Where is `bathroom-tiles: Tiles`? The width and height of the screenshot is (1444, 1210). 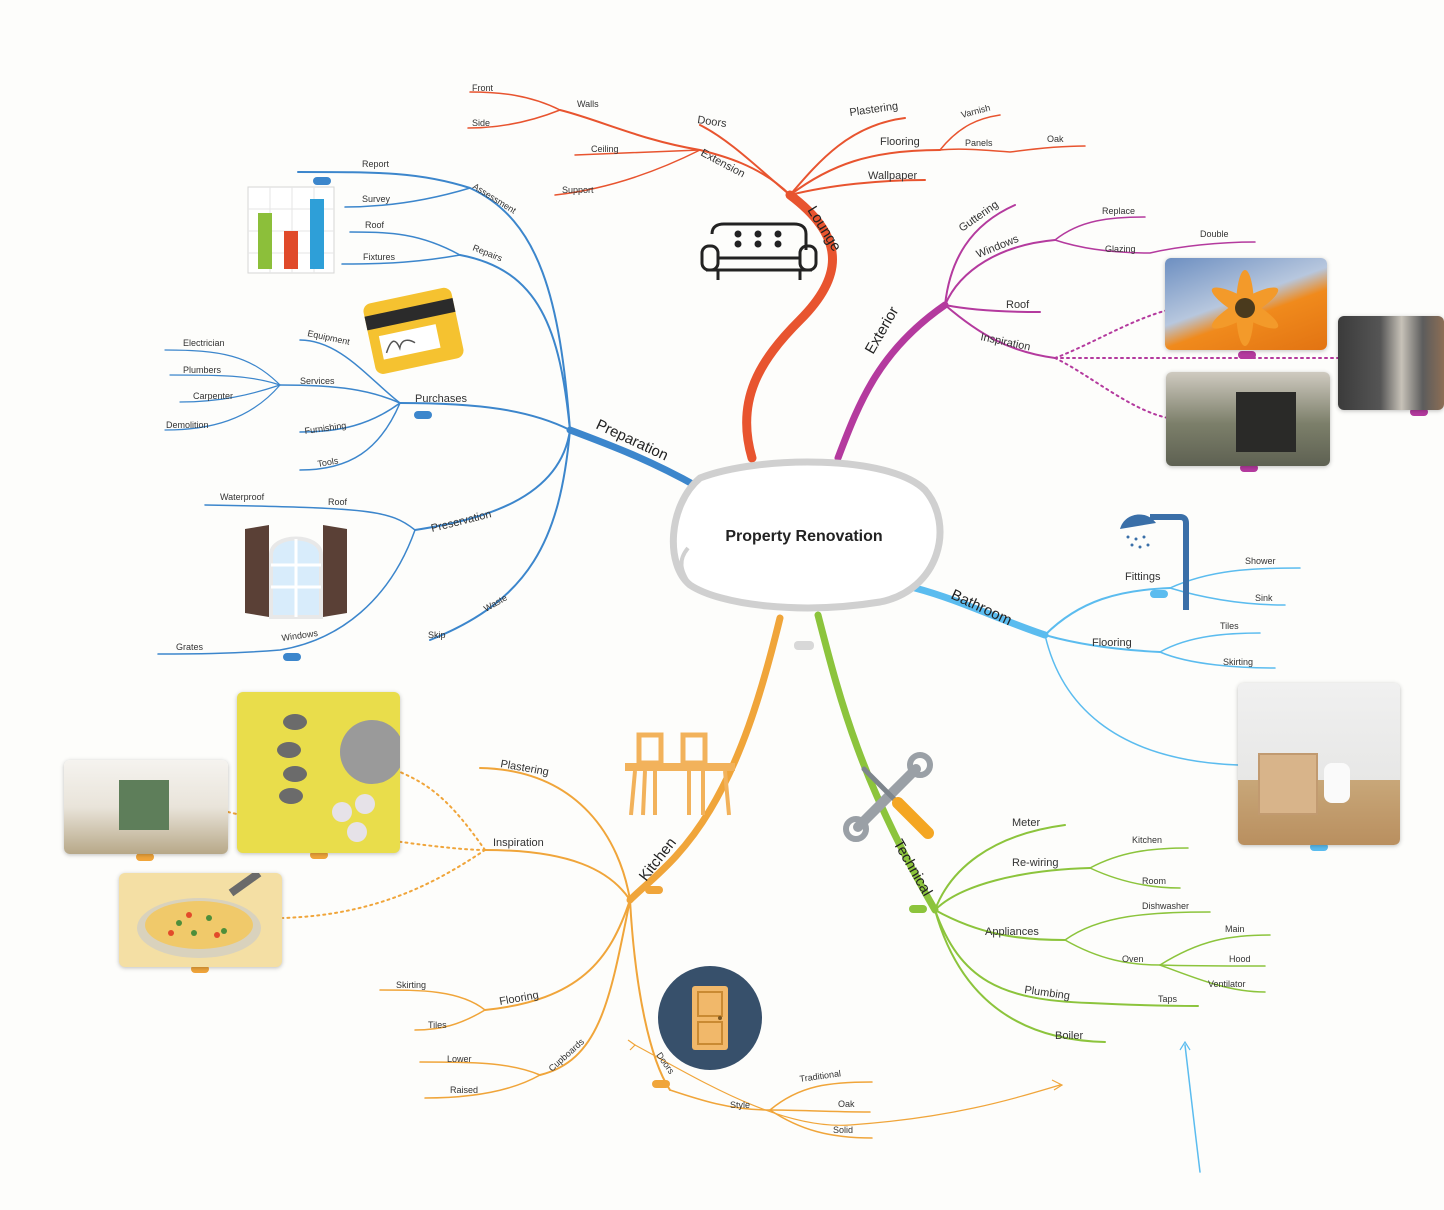 bathroom-tiles: Tiles is located at coordinates (1229, 626).